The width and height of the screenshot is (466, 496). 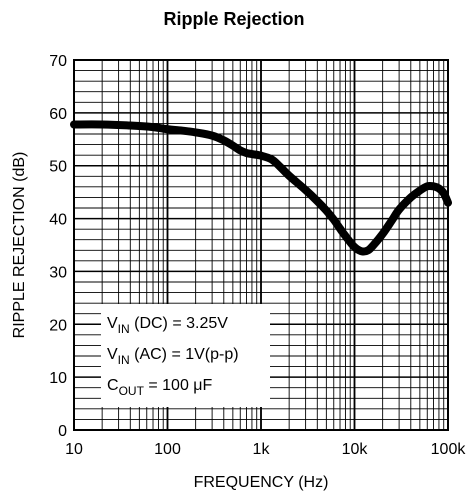 What do you see at coordinates (355, 449) in the screenshot?
I see `x-tick-label: 10k` at bounding box center [355, 449].